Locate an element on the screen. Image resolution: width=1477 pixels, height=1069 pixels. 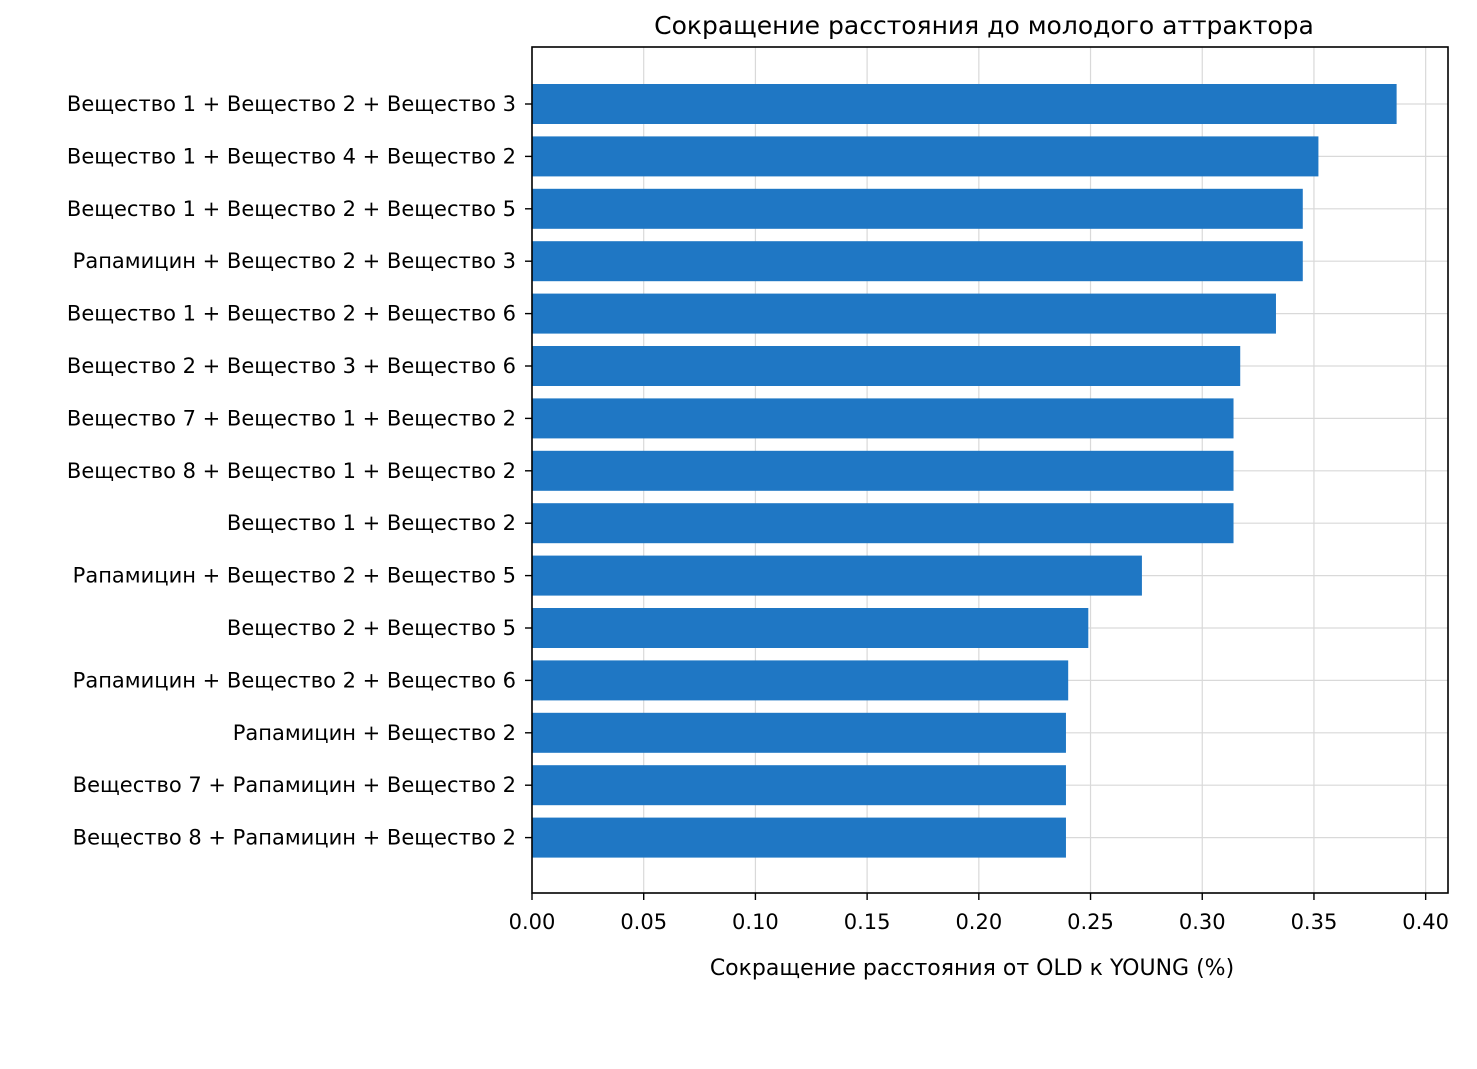
x-tick-label: 0.00 is located at coordinates (532, 922).